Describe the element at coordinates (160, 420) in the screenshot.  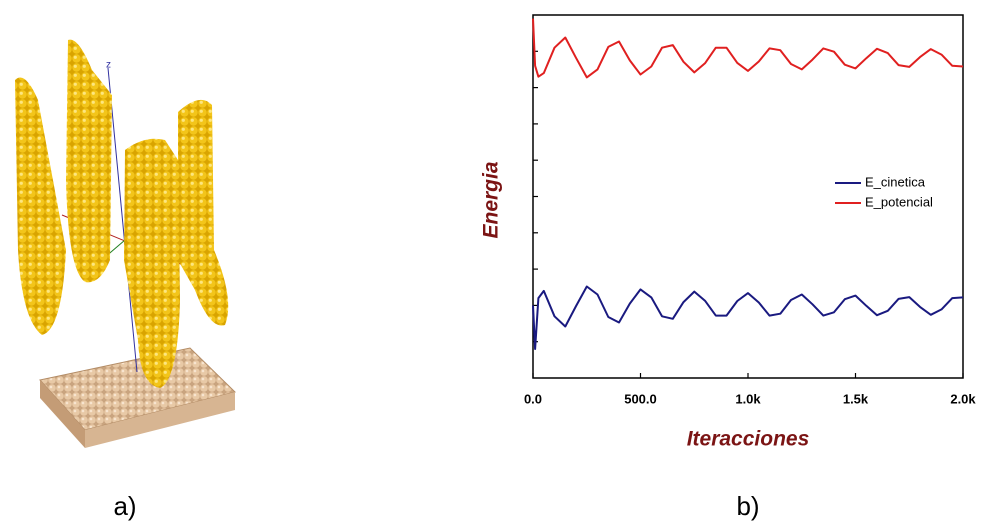
I see `substrate-front` at that location.